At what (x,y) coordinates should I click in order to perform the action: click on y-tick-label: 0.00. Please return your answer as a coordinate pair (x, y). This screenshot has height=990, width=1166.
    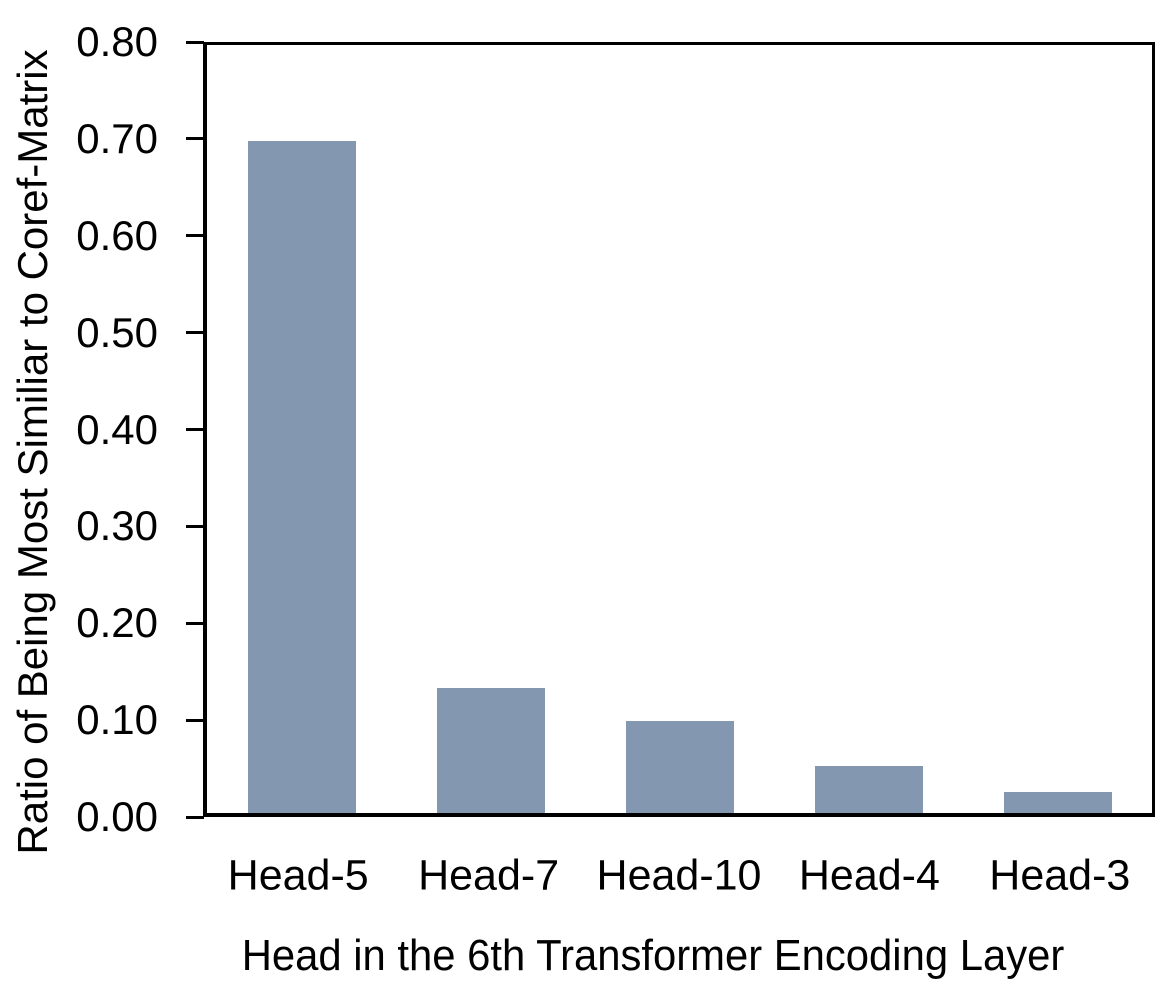
    Looking at the image, I should click on (117, 816).